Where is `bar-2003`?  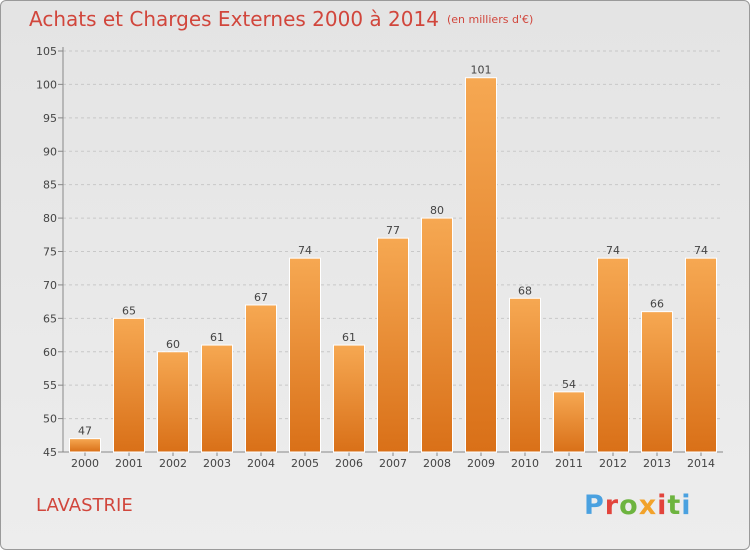 bar-2003 is located at coordinates (217, 398).